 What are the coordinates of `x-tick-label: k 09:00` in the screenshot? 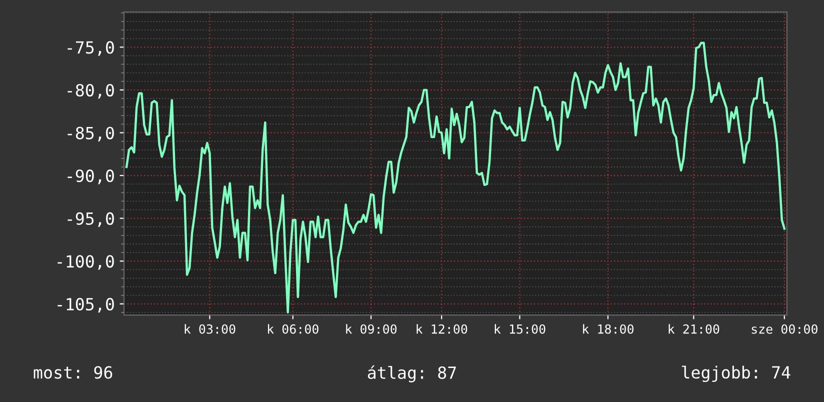 It's located at (371, 329).